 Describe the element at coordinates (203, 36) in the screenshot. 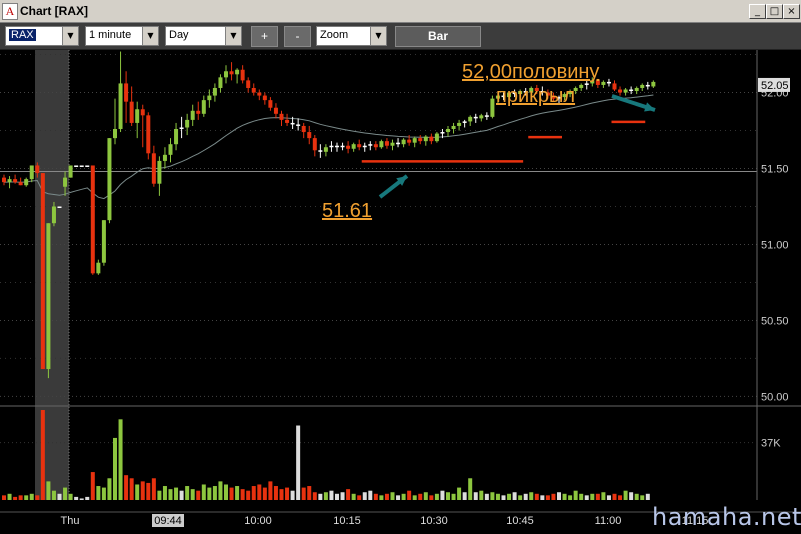

I see `range-select: Day ▼` at that location.